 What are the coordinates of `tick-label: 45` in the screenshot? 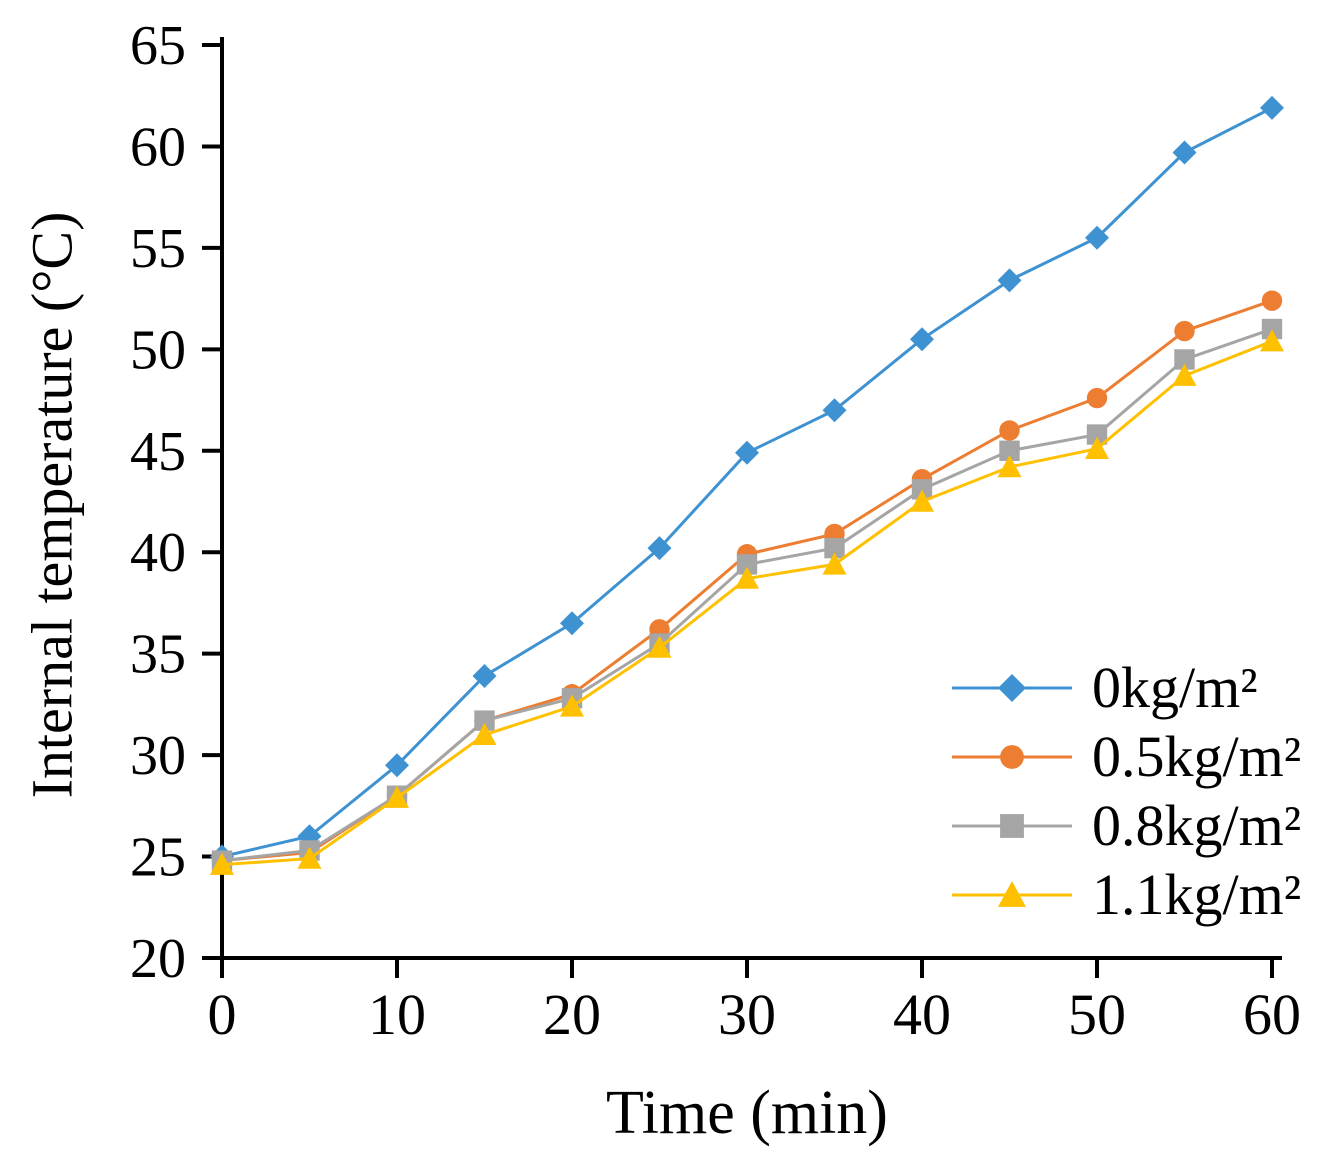 It's located at (158, 452).